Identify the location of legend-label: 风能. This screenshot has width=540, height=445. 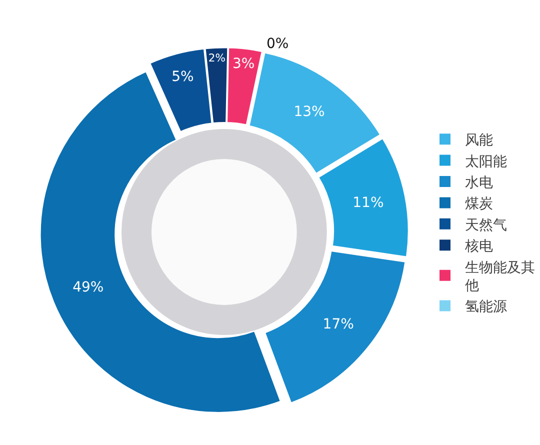
(479, 140).